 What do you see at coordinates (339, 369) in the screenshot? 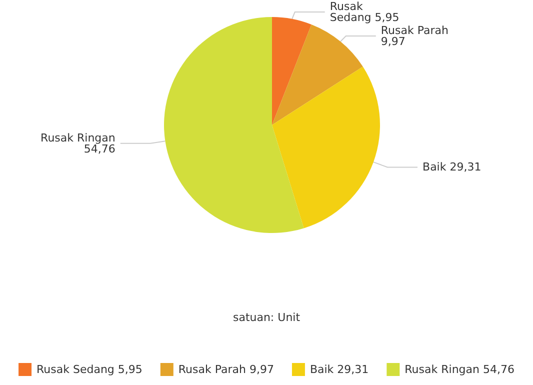
I see `legend-label: Baik 29,31` at bounding box center [339, 369].